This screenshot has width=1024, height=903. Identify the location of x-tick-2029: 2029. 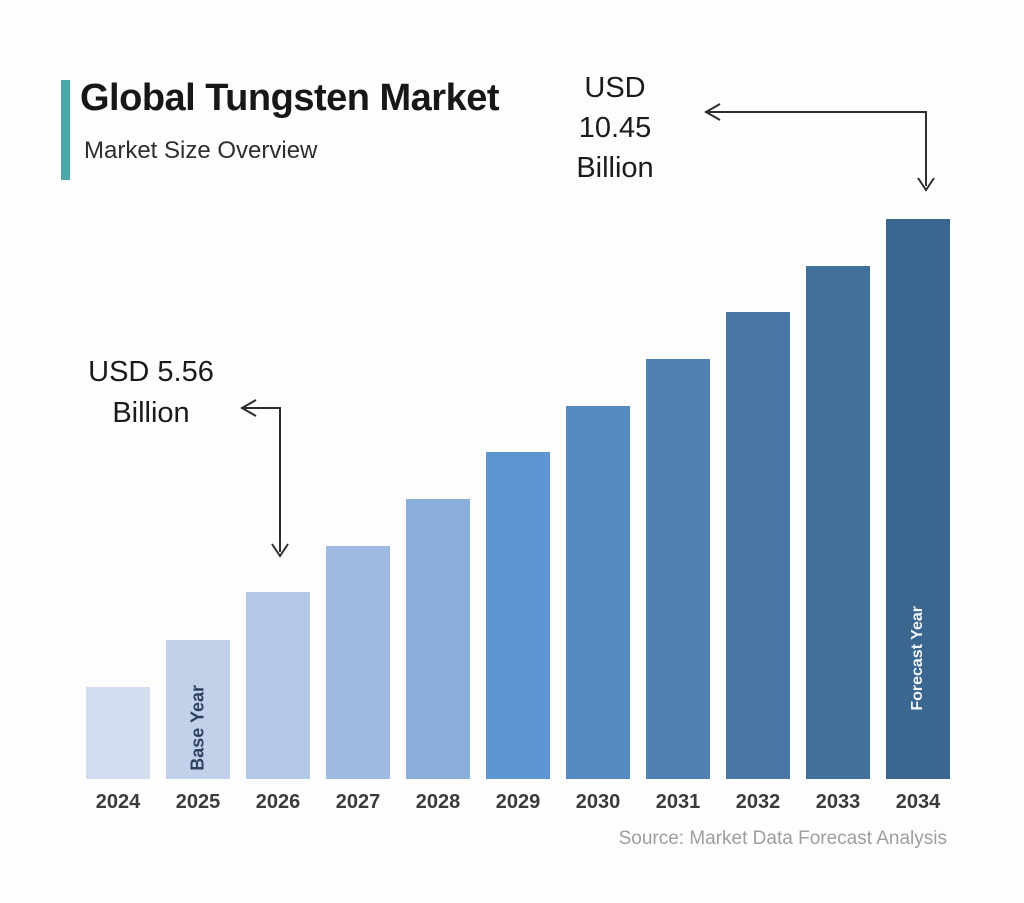
(518, 802).